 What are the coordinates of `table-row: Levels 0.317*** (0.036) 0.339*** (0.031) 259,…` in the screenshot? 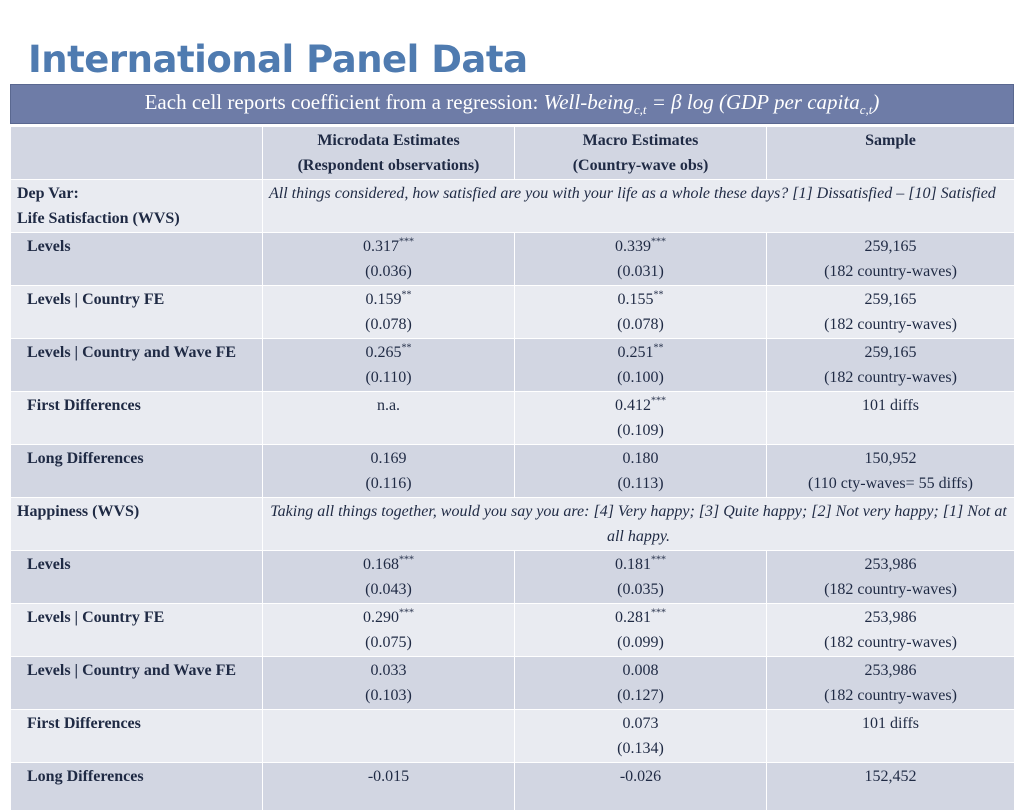 It's located at (512, 259).